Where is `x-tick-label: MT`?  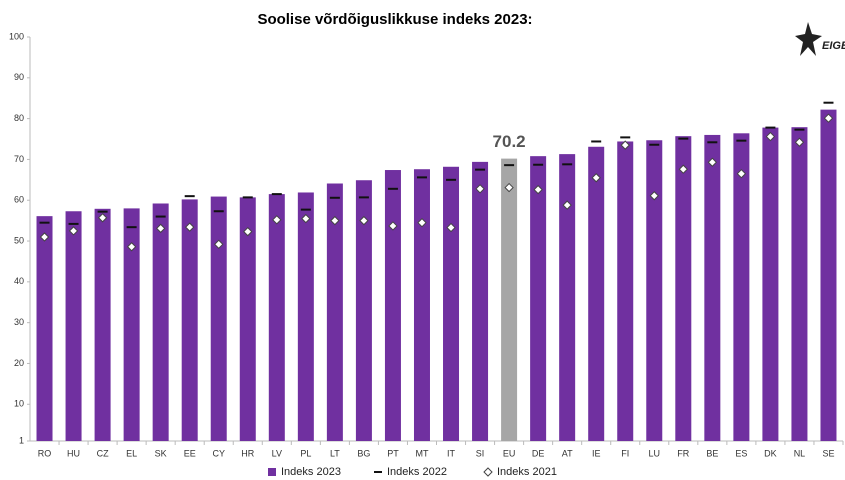 x-tick-label: MT is located at coordinates (421, 453).